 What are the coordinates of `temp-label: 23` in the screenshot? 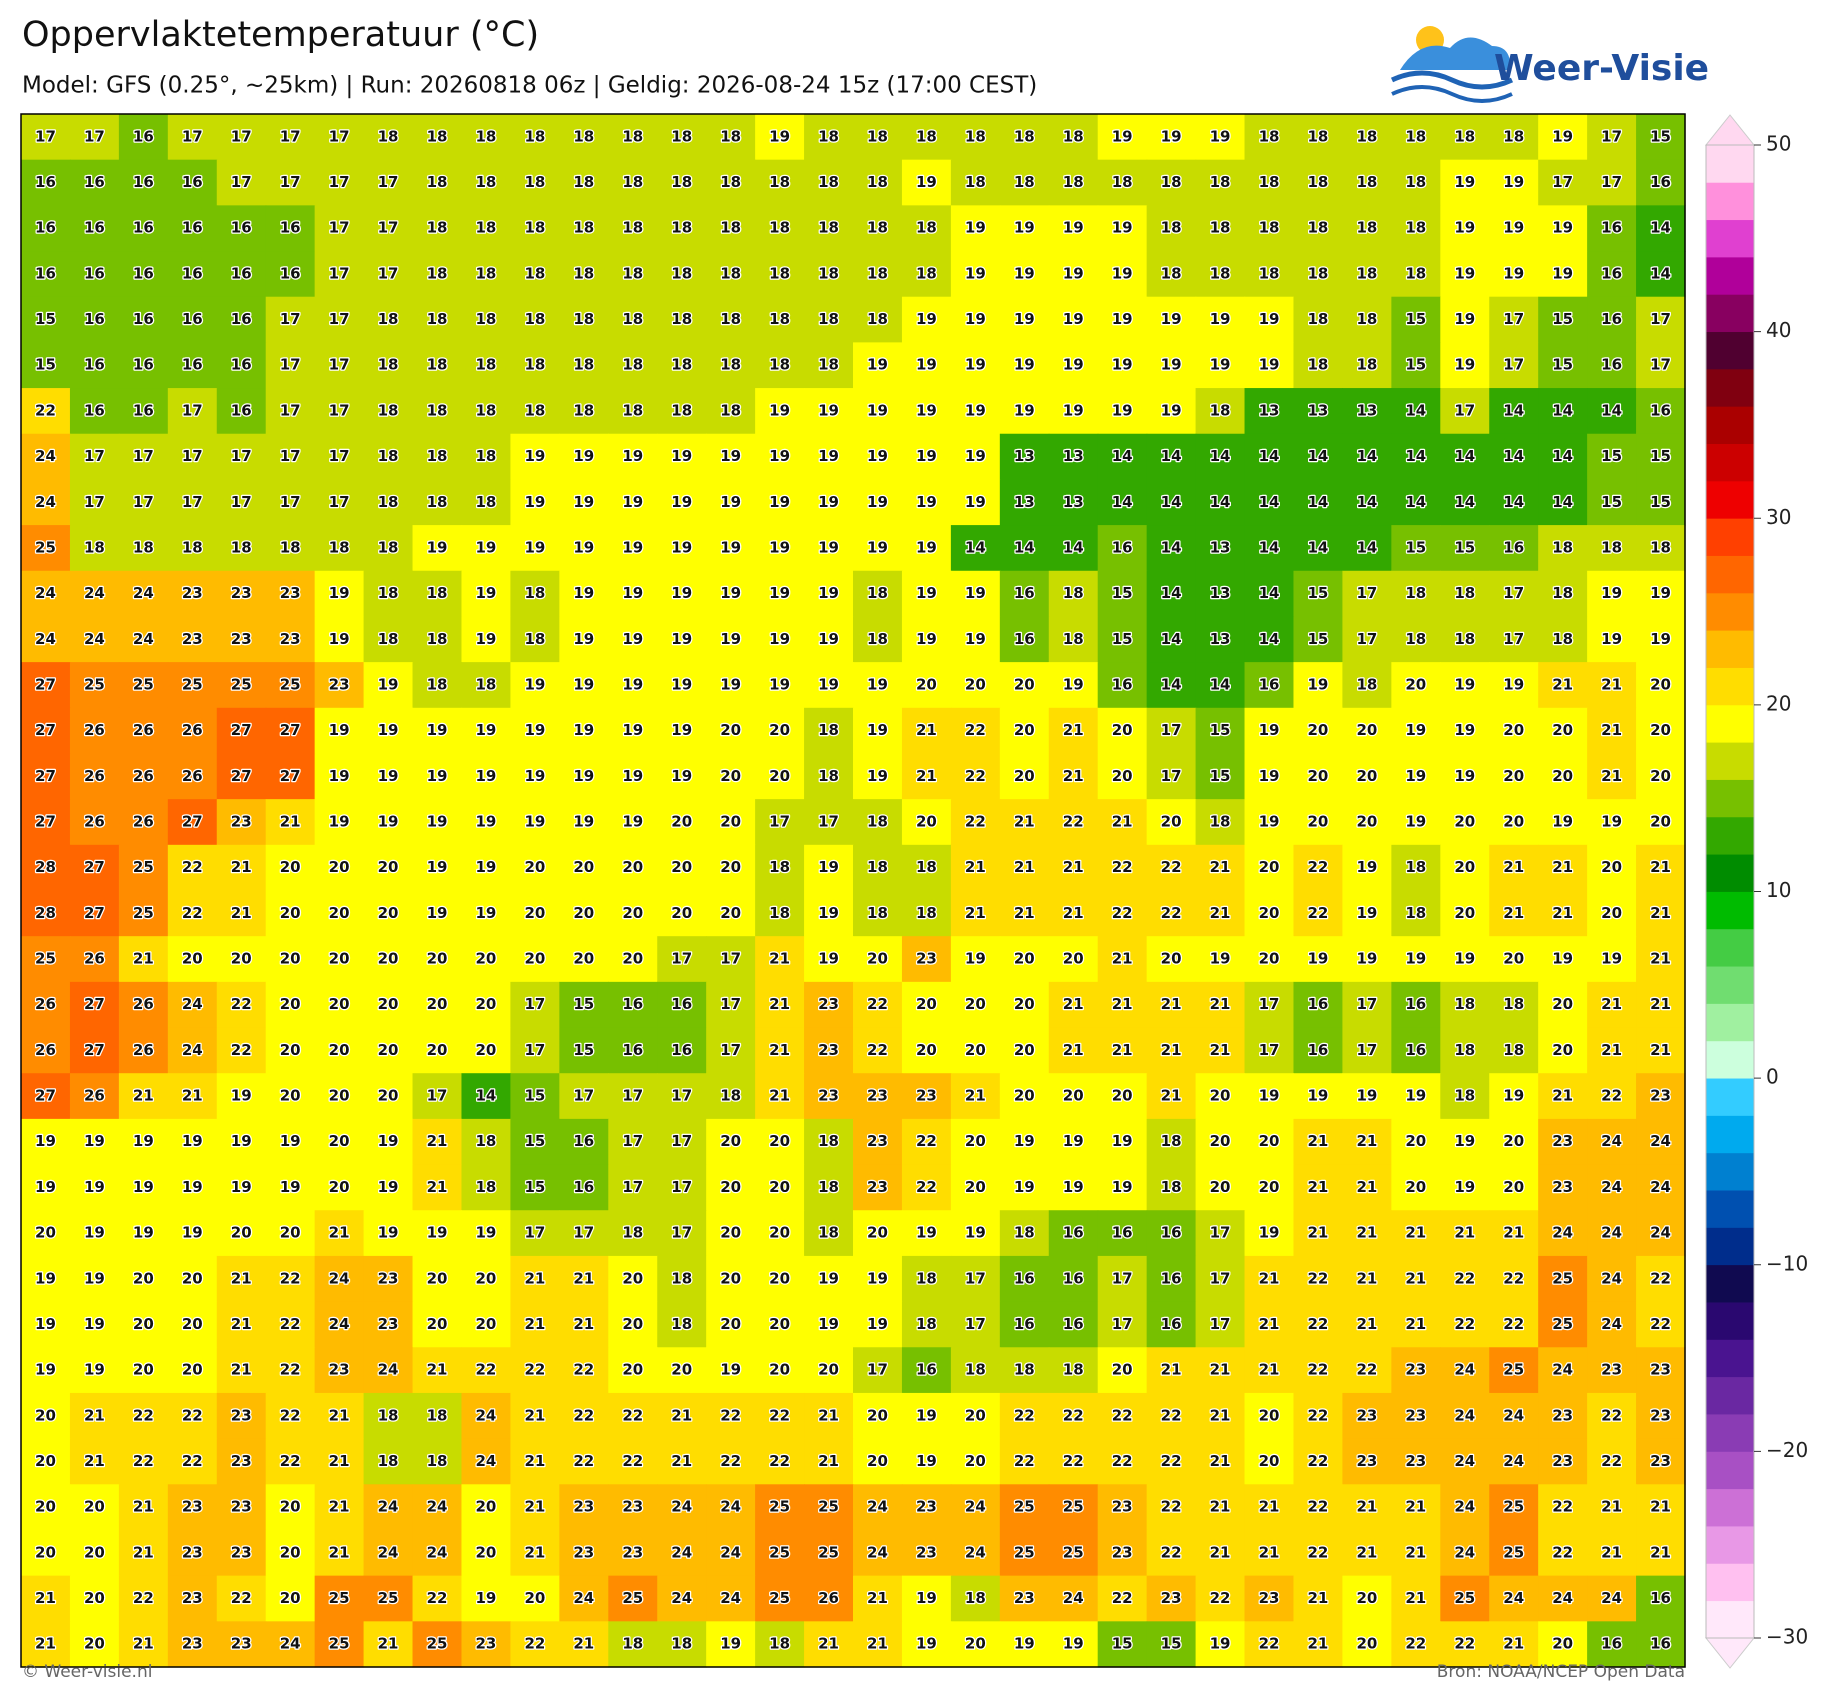 It's located at (241, 1552).